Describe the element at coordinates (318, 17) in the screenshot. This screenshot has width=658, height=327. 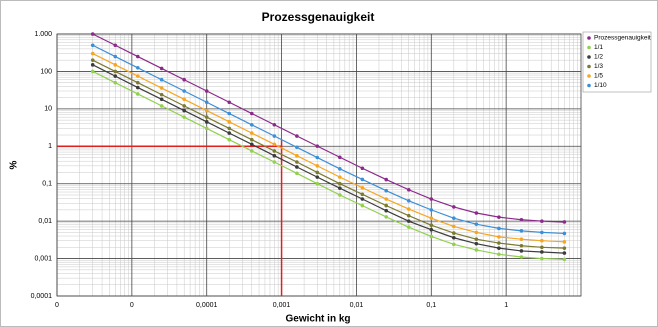
I see `chart-title: Prozessgenauigkeit` at that location.